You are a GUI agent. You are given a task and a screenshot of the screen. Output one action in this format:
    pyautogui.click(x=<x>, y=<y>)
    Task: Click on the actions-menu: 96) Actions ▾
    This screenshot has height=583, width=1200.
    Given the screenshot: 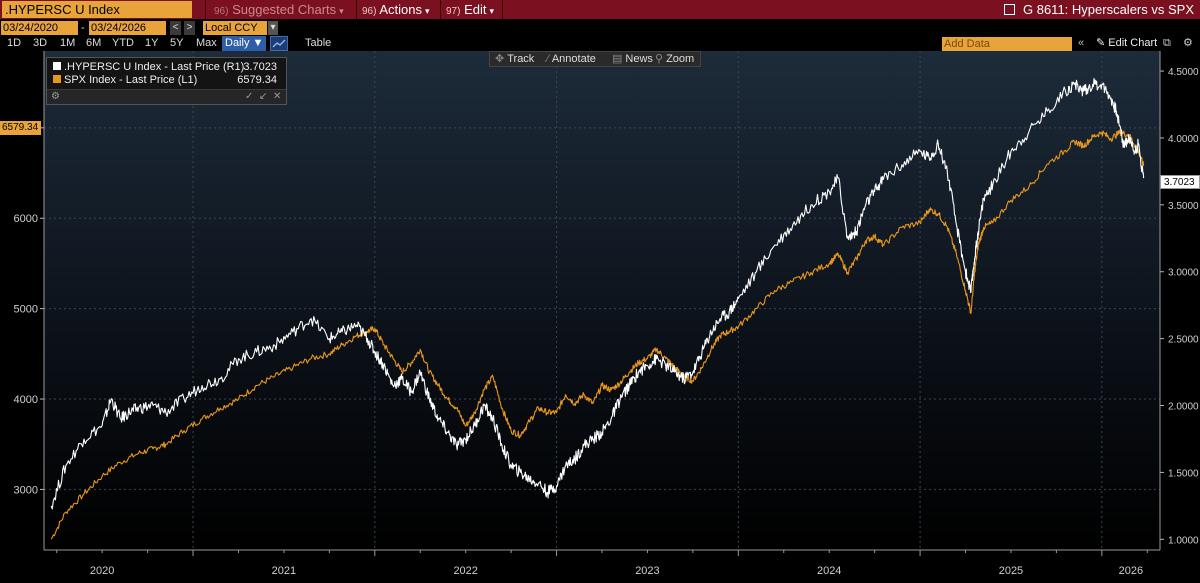 What is the action you would take?
    pyautogui.click(x=396, y=9)
    